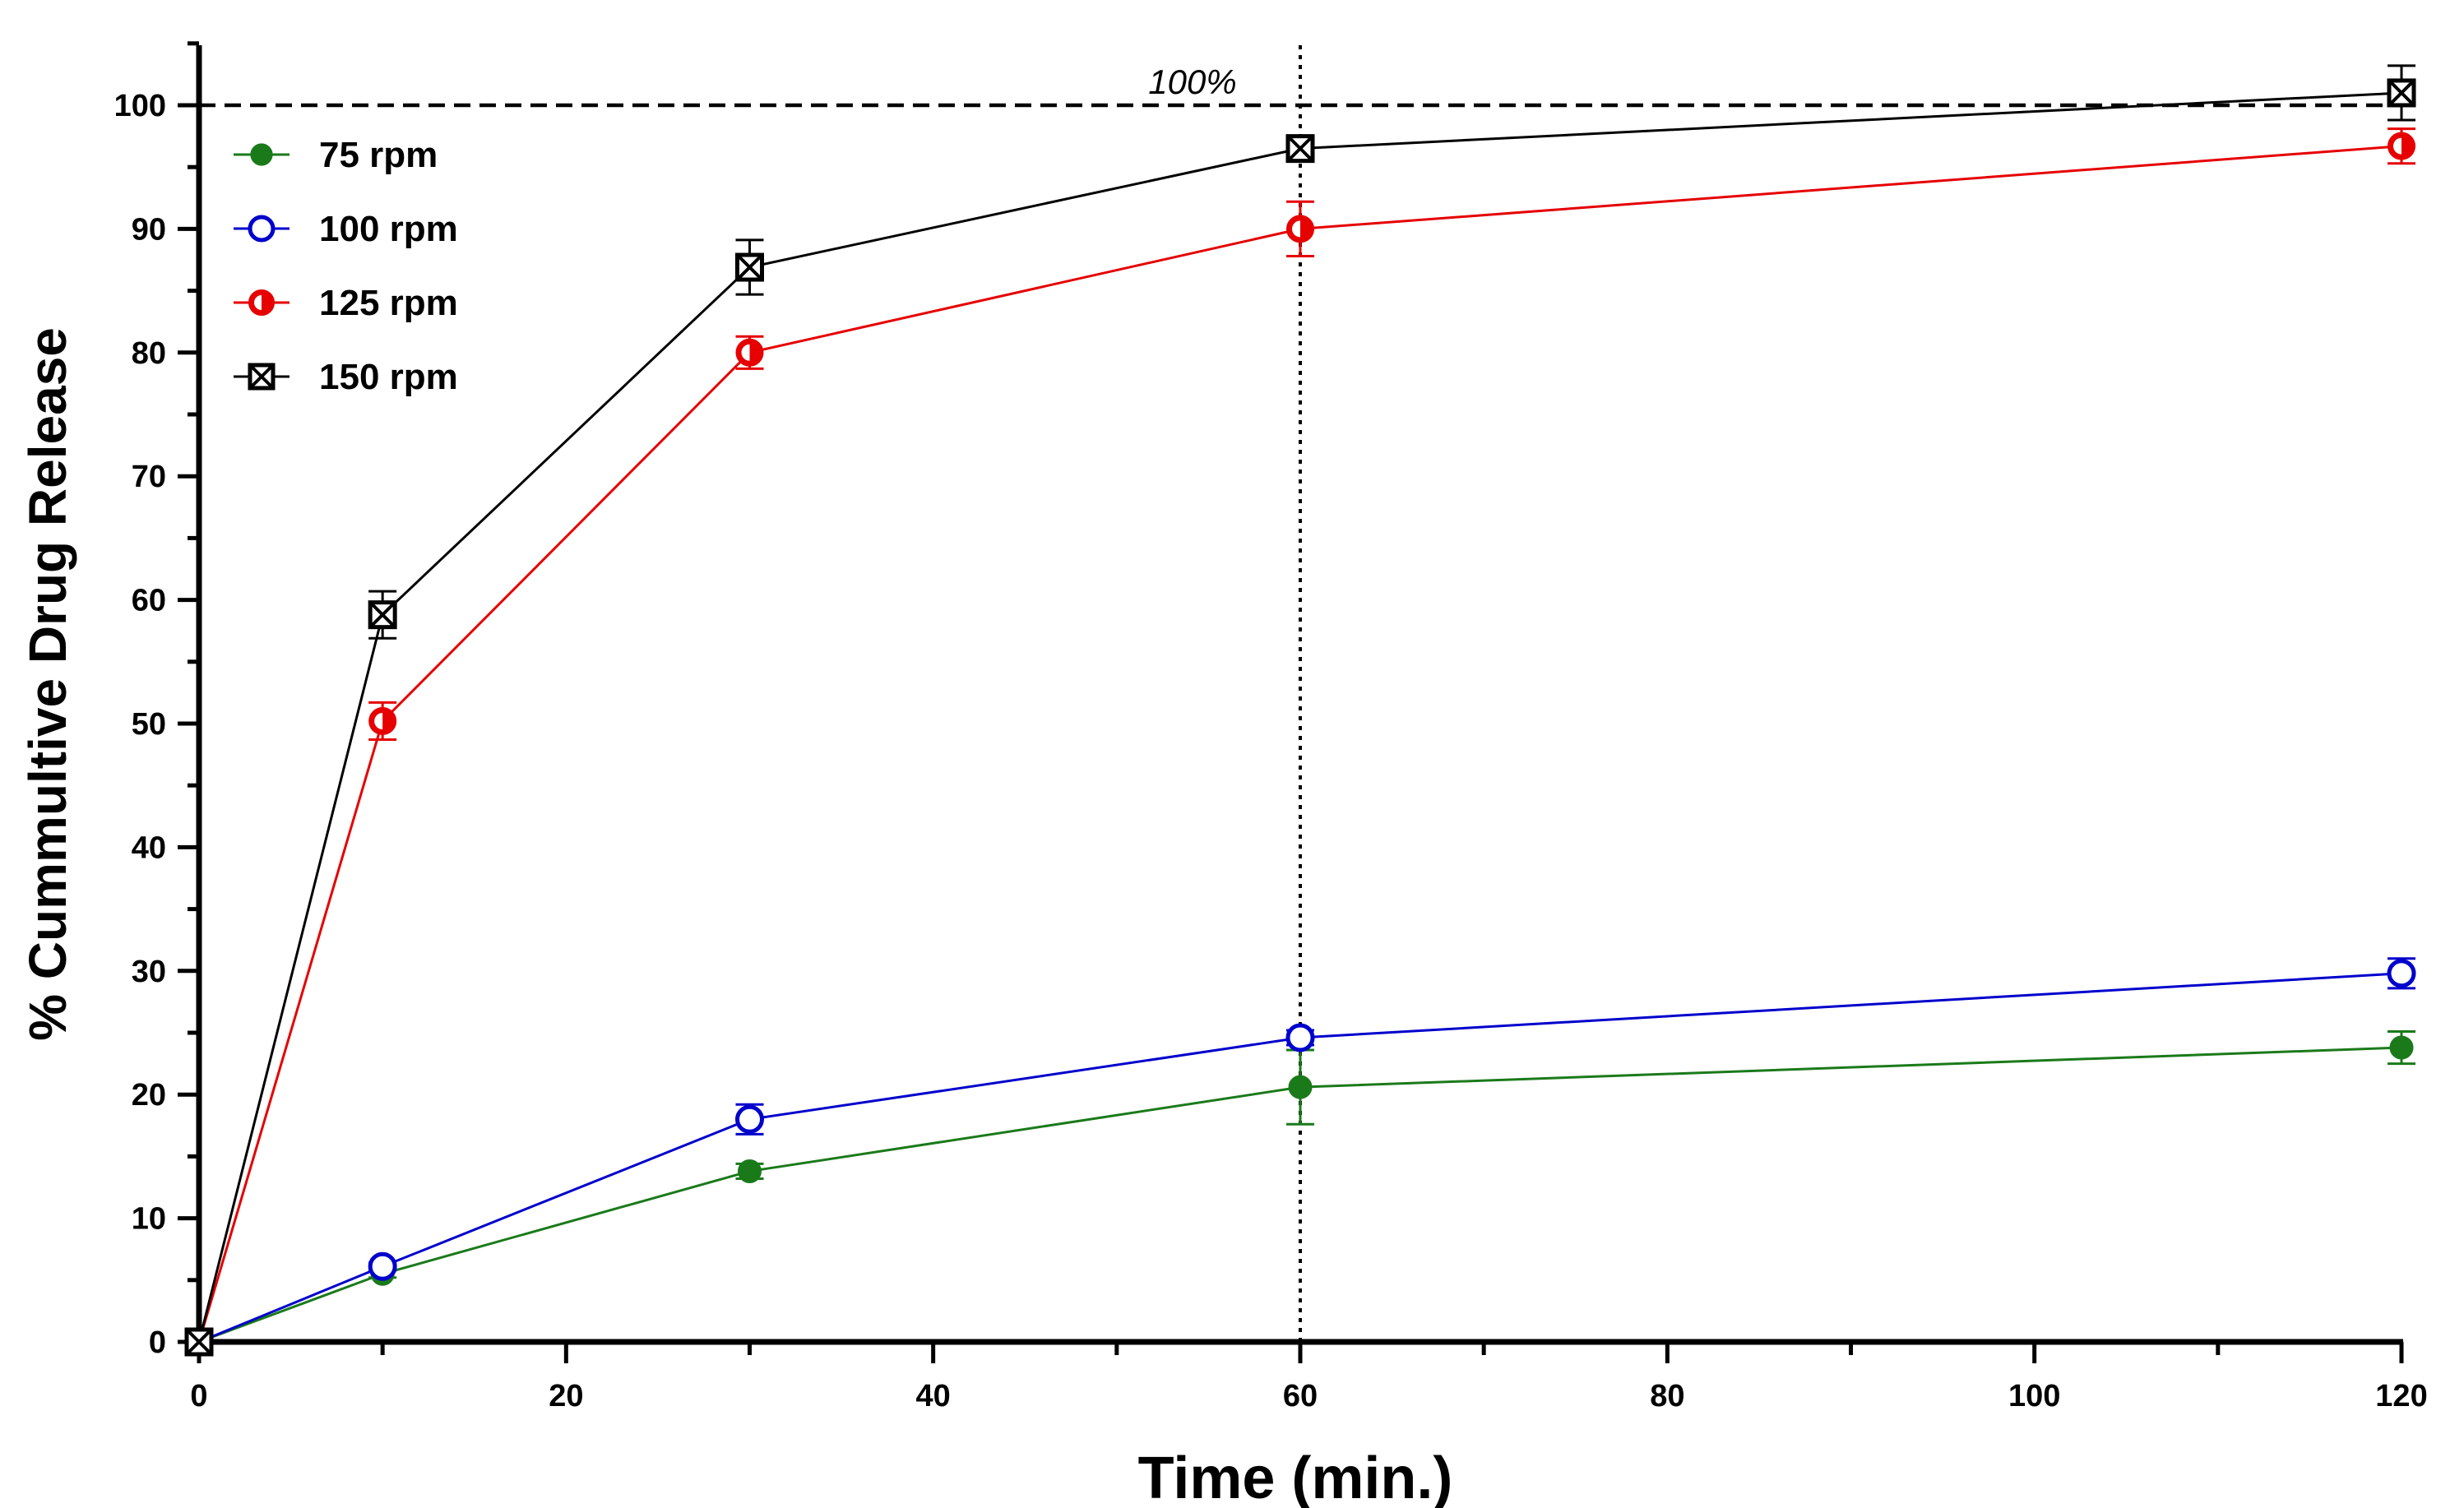  What do you see at coordinates (149, 724) in the screenshot?
I see `y-tick-label: 50` at bounding box center [149, 724].